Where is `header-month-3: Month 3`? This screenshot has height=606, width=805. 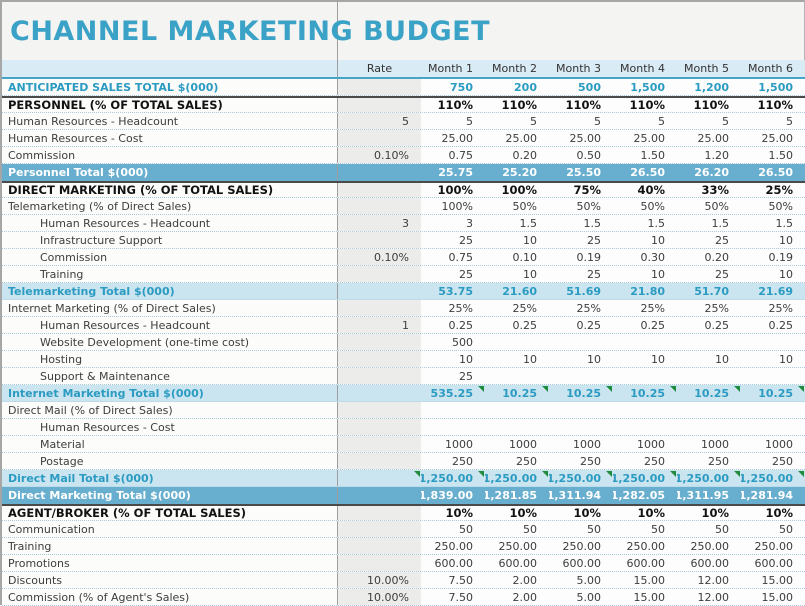
header-month-3: Month 3 is located at coordinates (581, 68).